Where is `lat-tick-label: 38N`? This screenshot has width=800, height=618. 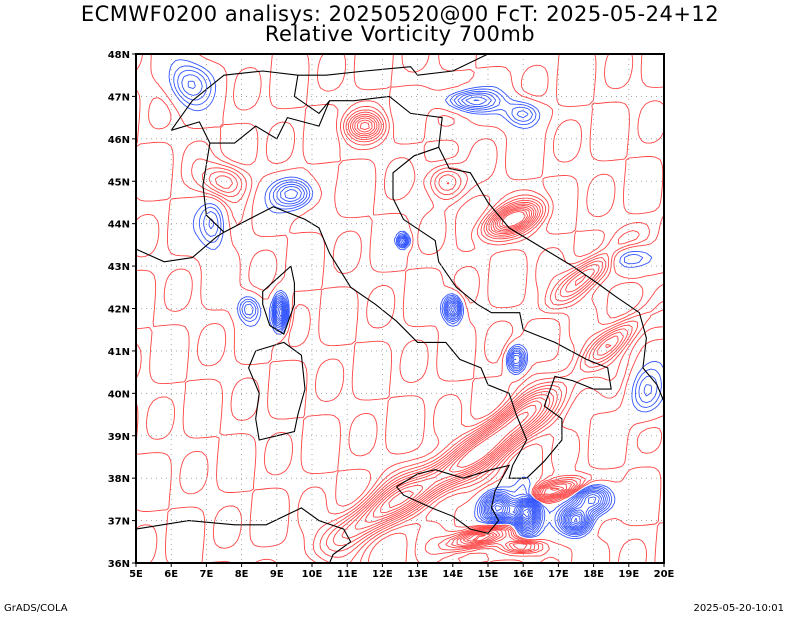 lat-tick-label: 38N is located at coordinates (119, 479).